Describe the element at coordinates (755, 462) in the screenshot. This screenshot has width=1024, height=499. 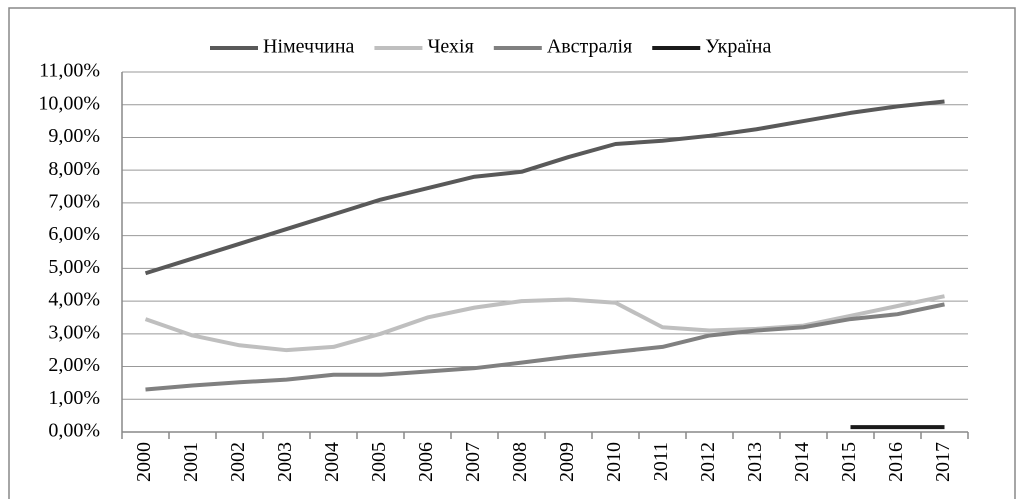
I see `x-tick-label: 2013` at that location.